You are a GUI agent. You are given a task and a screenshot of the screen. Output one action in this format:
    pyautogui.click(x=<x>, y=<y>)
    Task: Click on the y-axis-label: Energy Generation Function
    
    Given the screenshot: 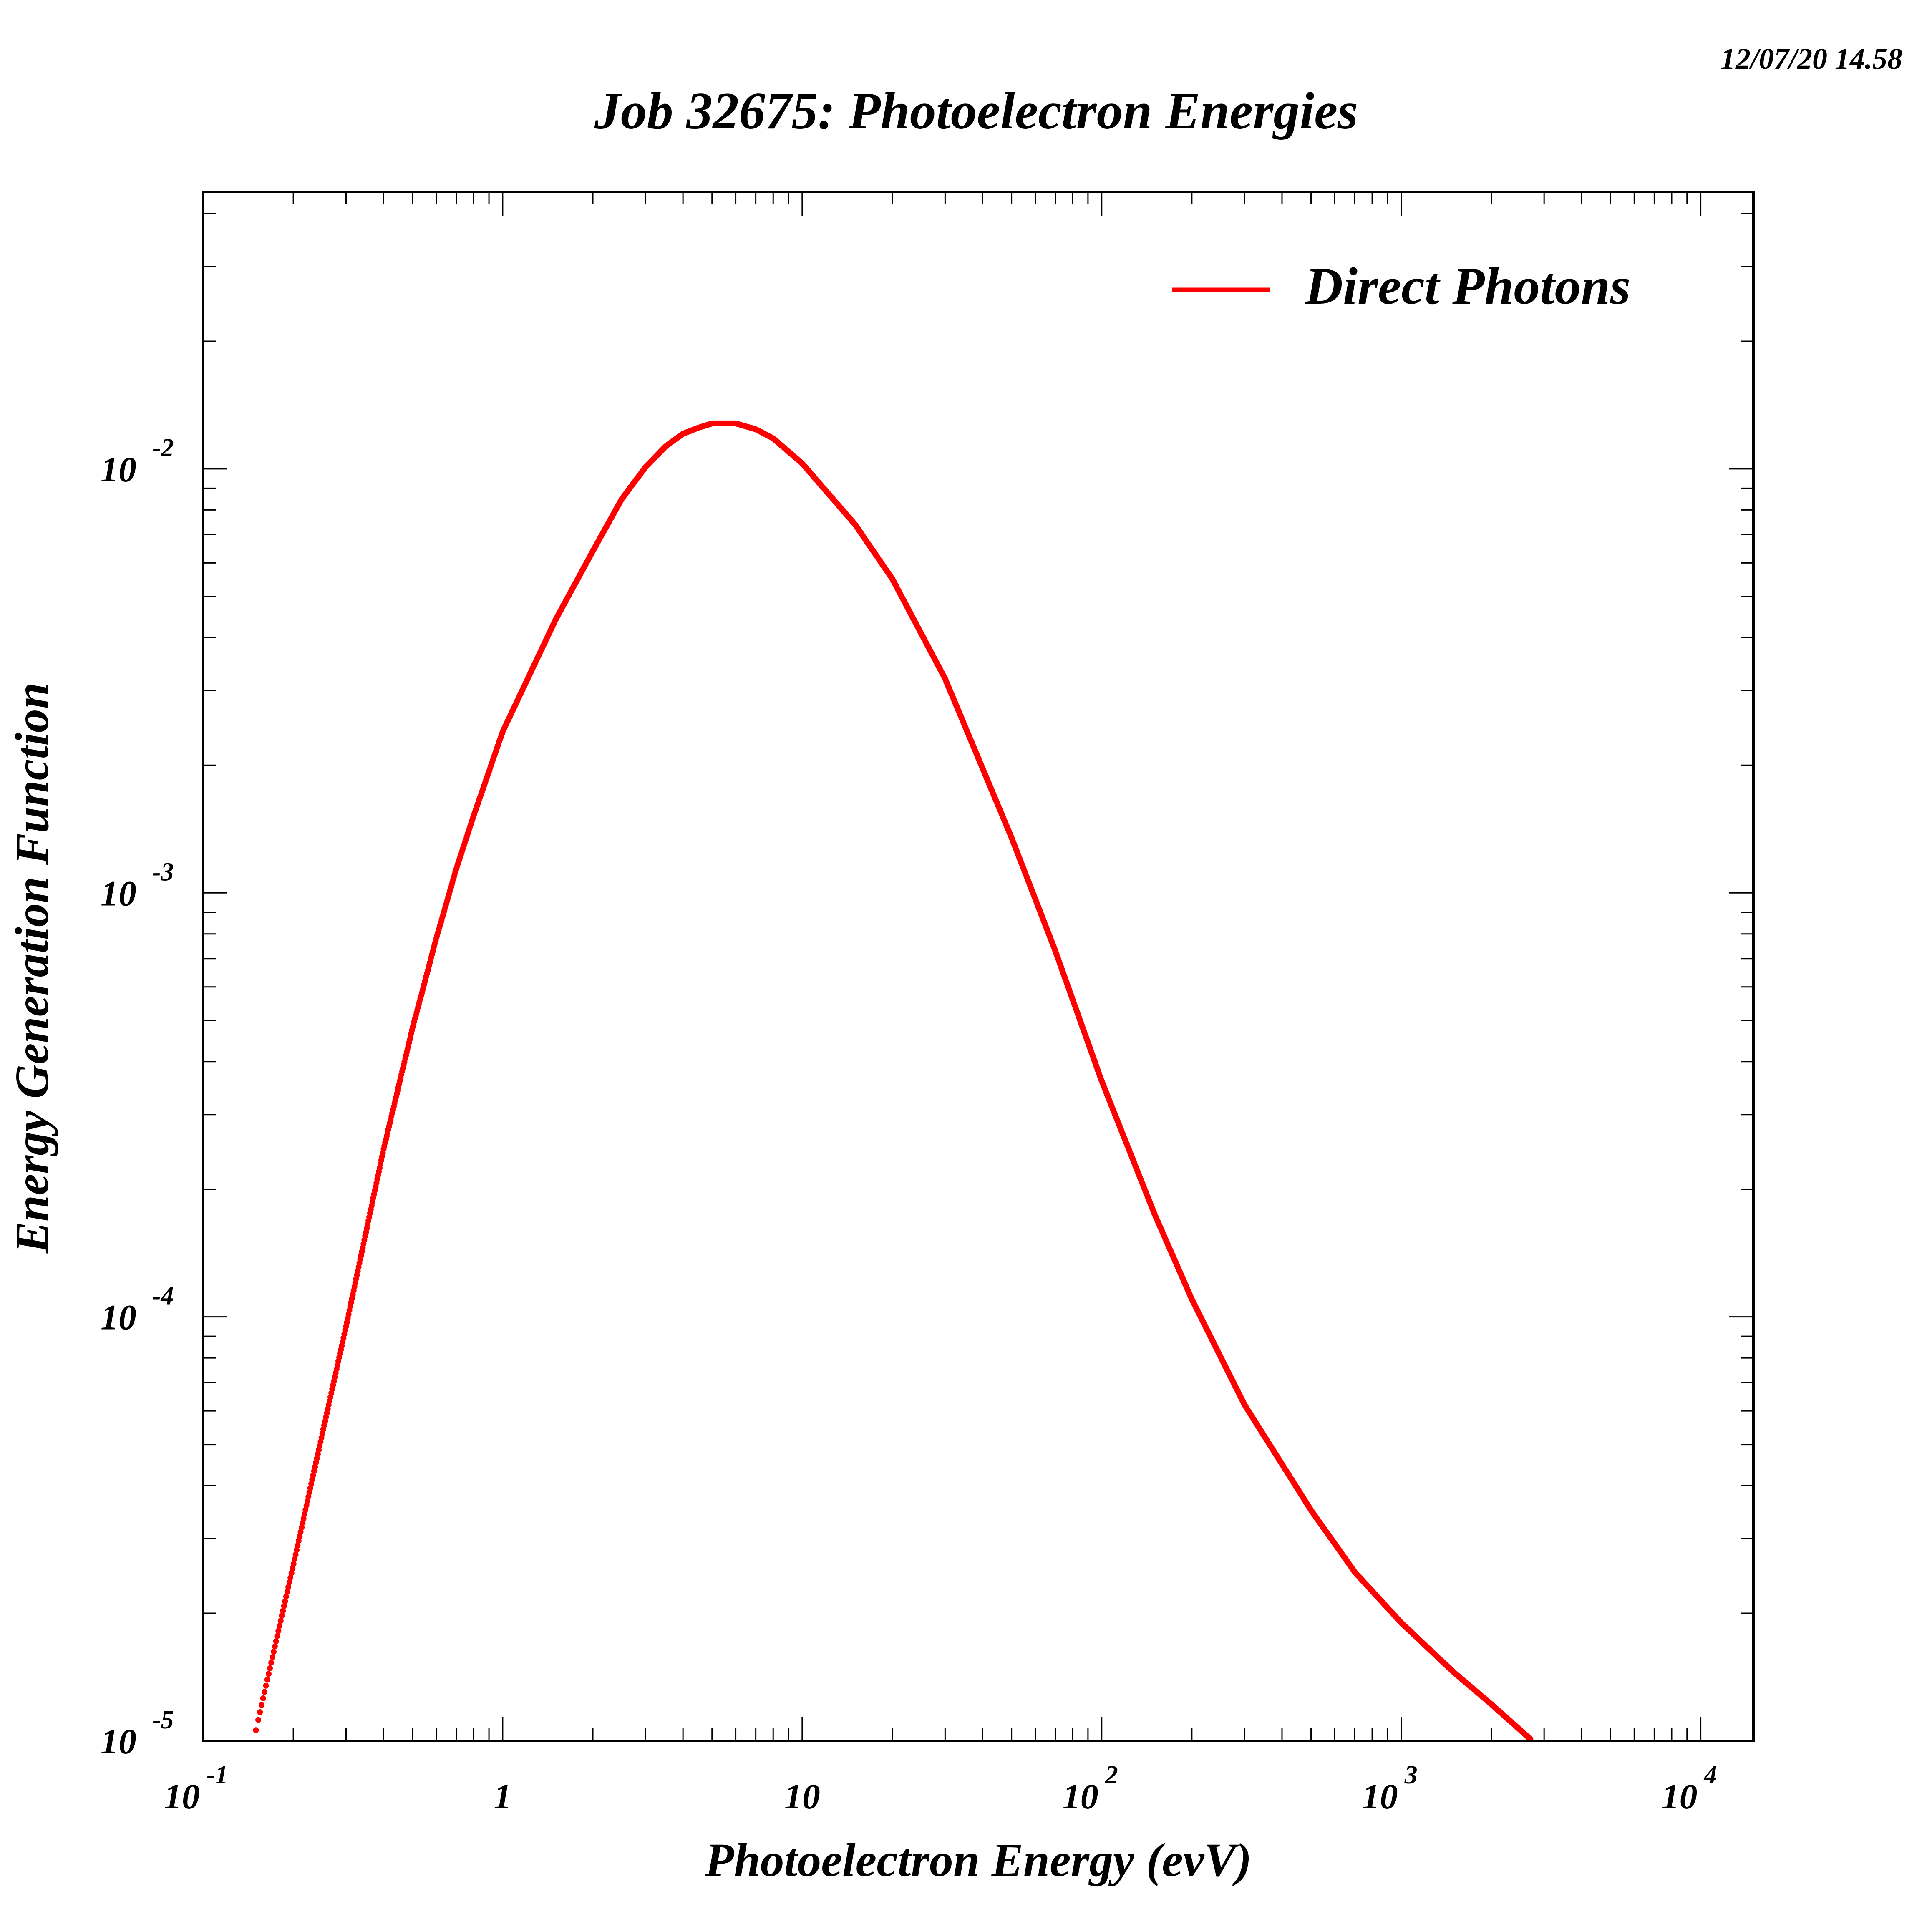 What is the action you would take?
    pyautogui.click(x=31, y=968)
    